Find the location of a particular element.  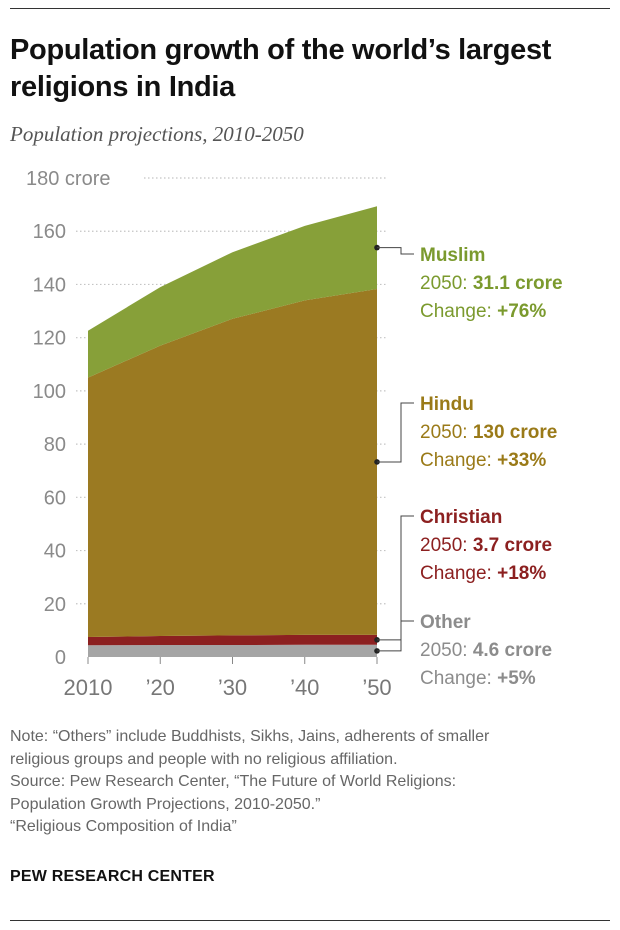

series-label-other: Other is located at coordinates (445, 622).